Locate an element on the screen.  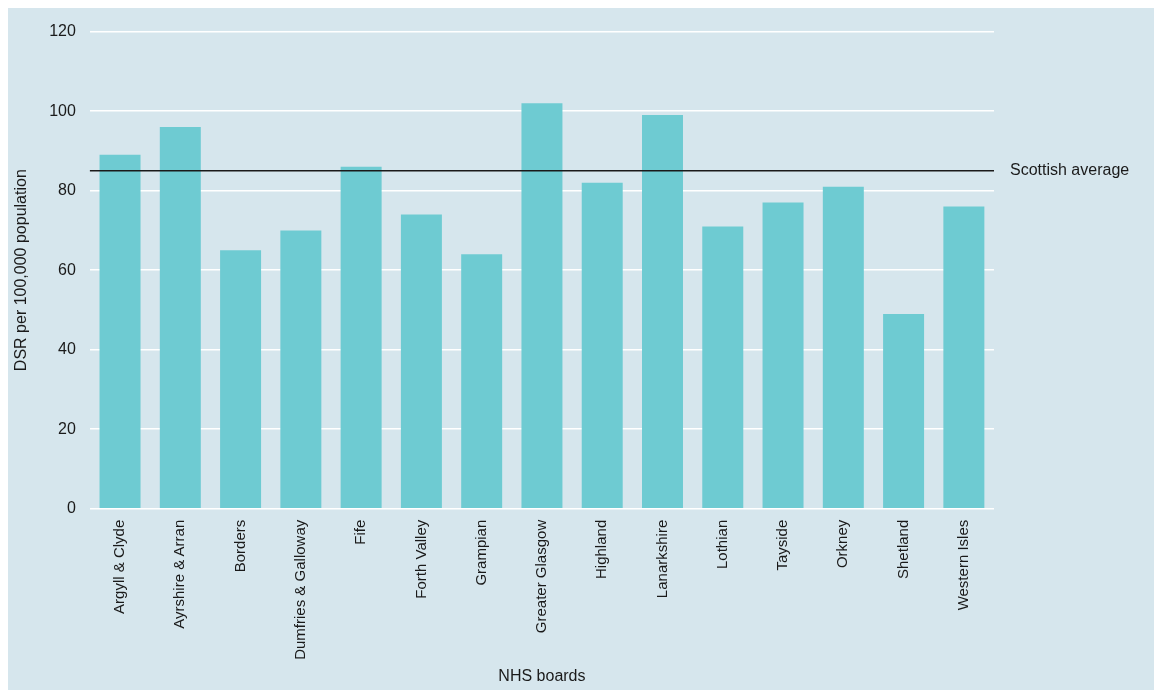
x-tick-label: Forth Valley is located at coordinates (420, 559).